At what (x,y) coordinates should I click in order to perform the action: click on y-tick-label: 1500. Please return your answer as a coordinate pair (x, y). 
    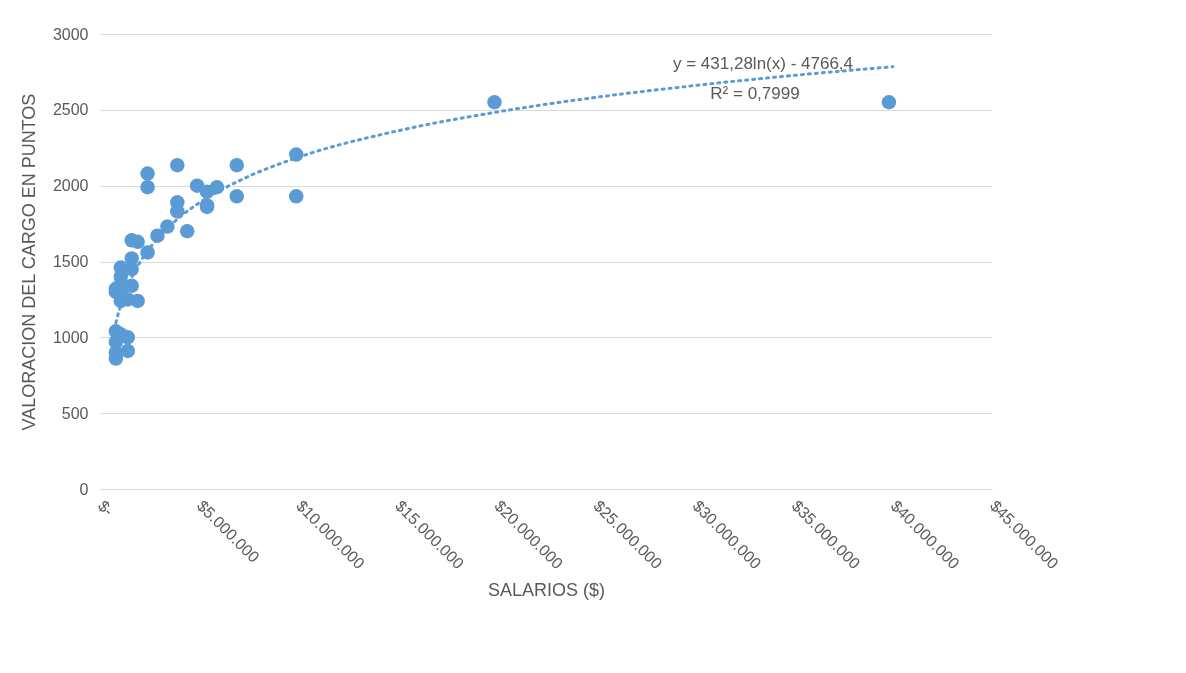
    Looking at the image, I should click on (70, 261).